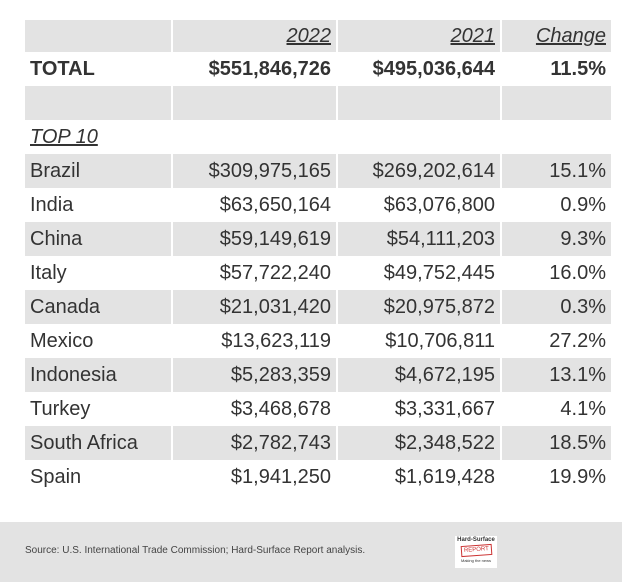  Describe the element at coordinates (98, 375) in the screenshot. I see `country-cell: Indonesia` at that location.